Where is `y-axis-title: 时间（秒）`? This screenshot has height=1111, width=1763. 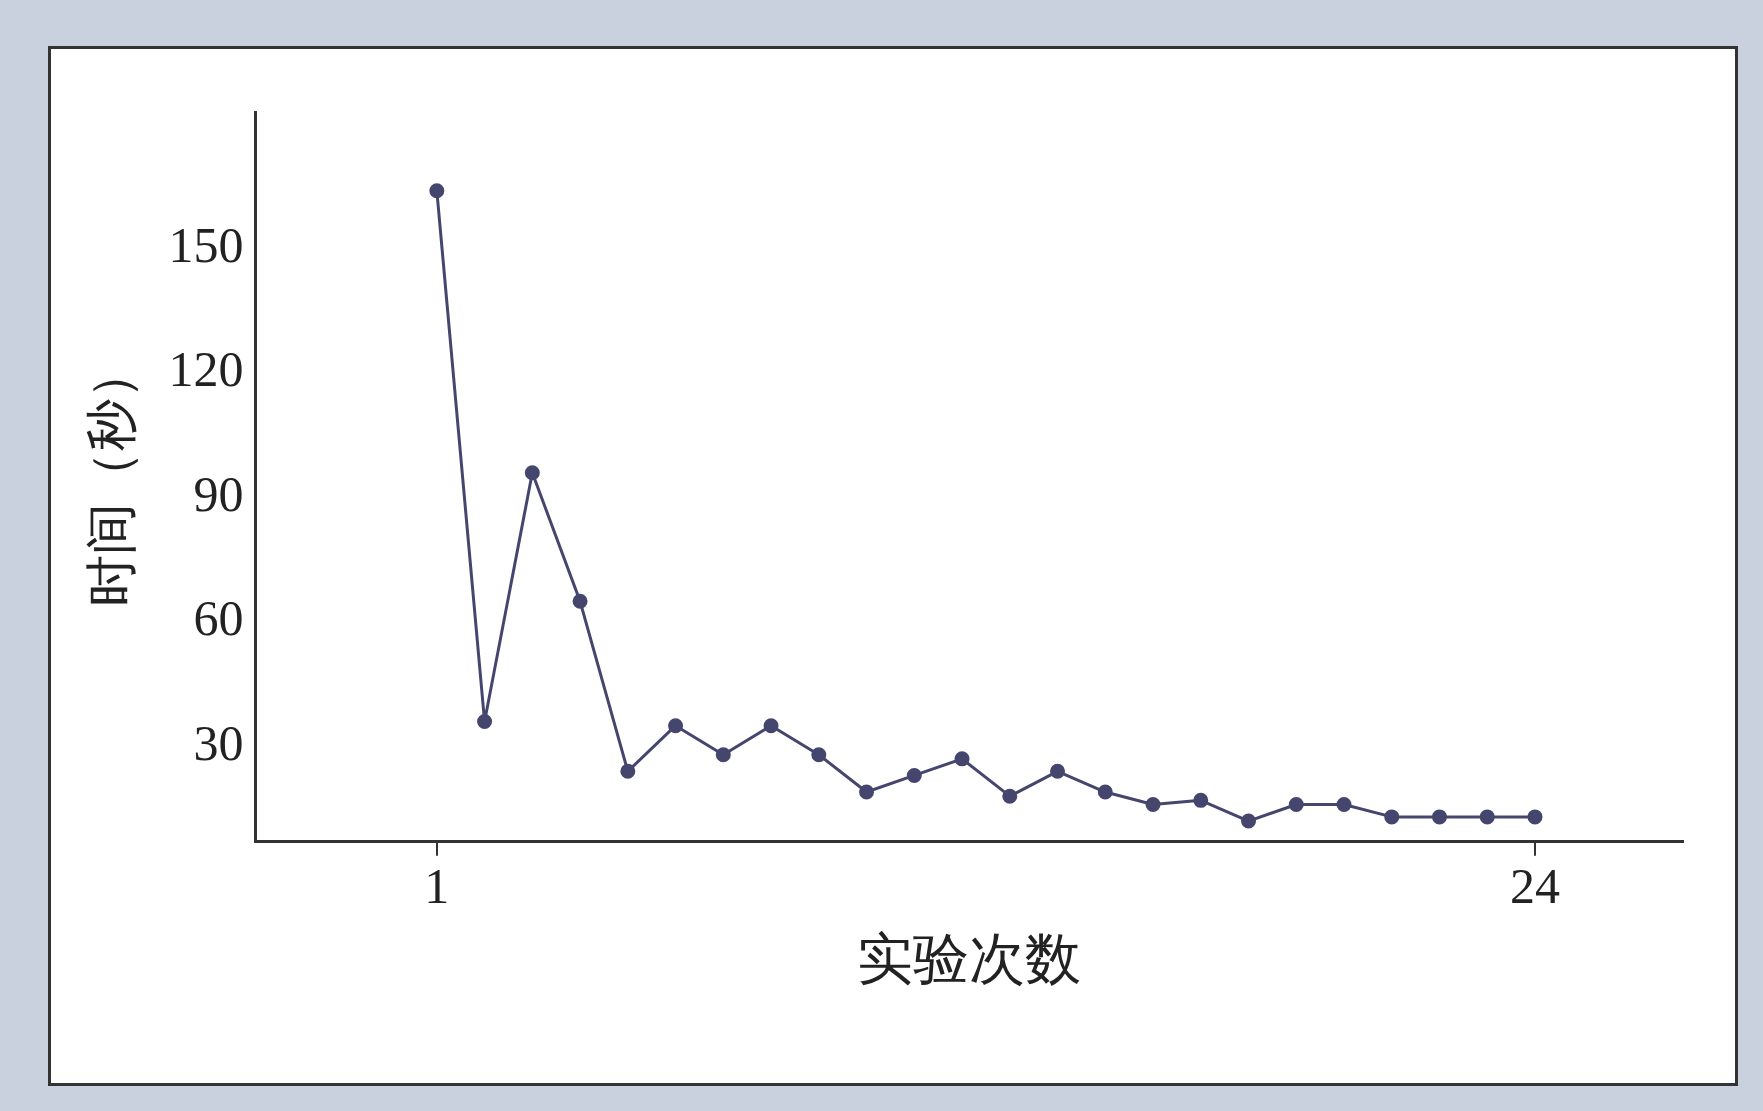
y-axis-title: 时间（秒） is located at coordinates (110, 476).